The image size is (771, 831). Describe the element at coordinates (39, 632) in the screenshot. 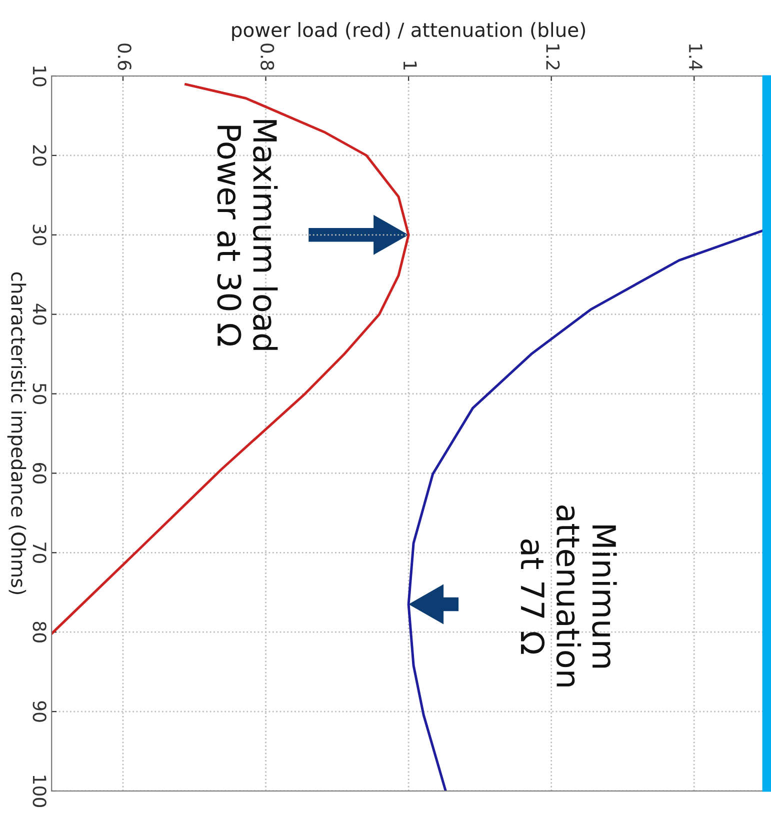

I see `y-tick-label: 80` at that location.